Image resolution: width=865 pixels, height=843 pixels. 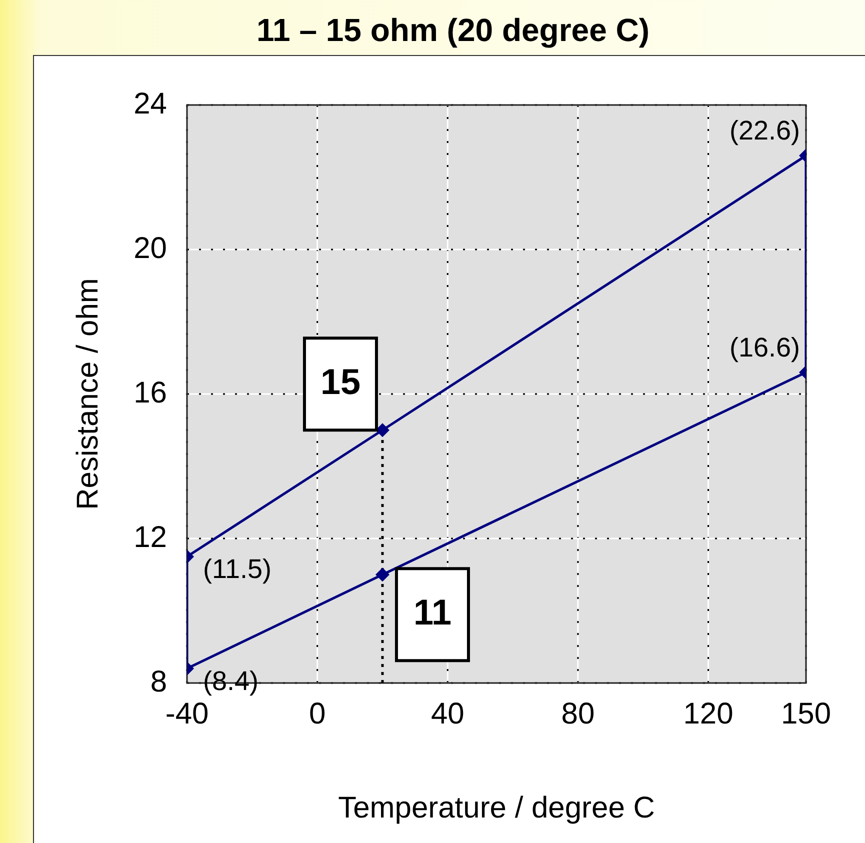 I want to click on y-tick-label: 12, so click(x=150, y=537).